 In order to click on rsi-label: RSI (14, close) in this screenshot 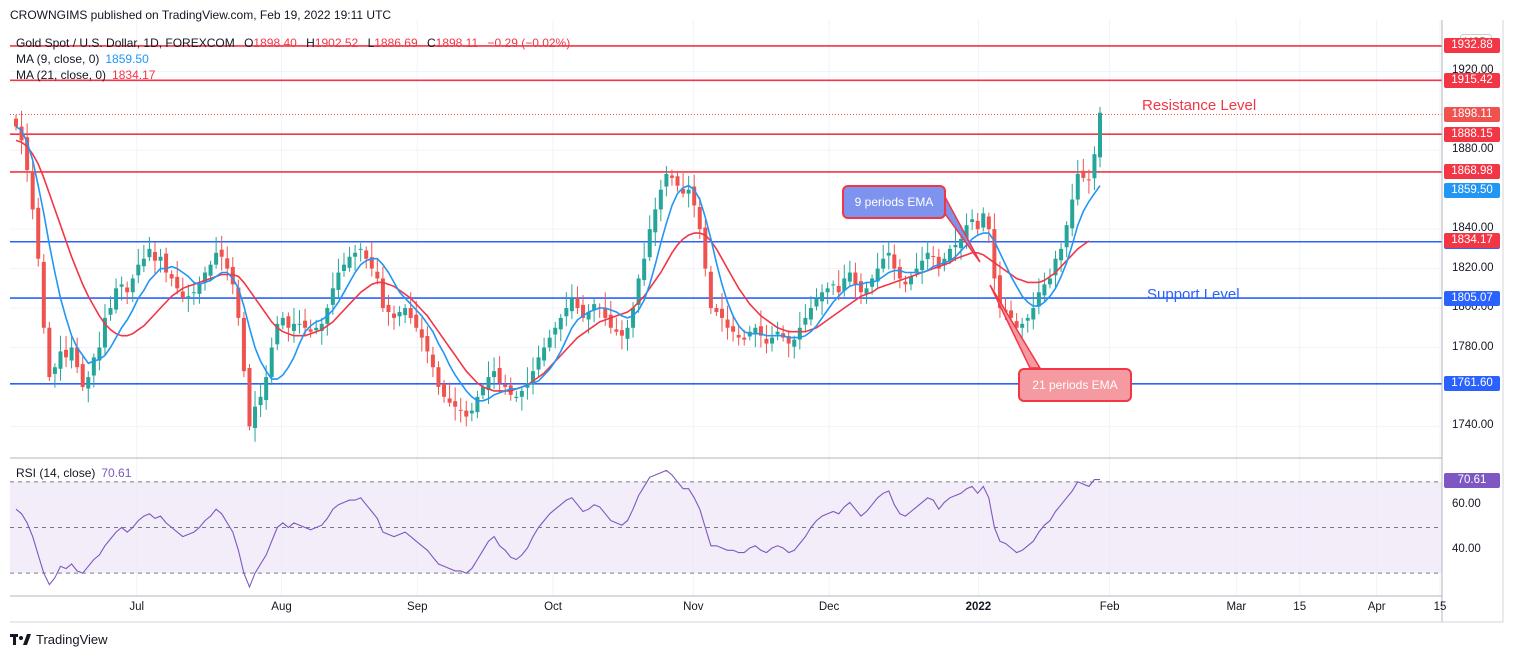, I will do `click(56, 473)`.